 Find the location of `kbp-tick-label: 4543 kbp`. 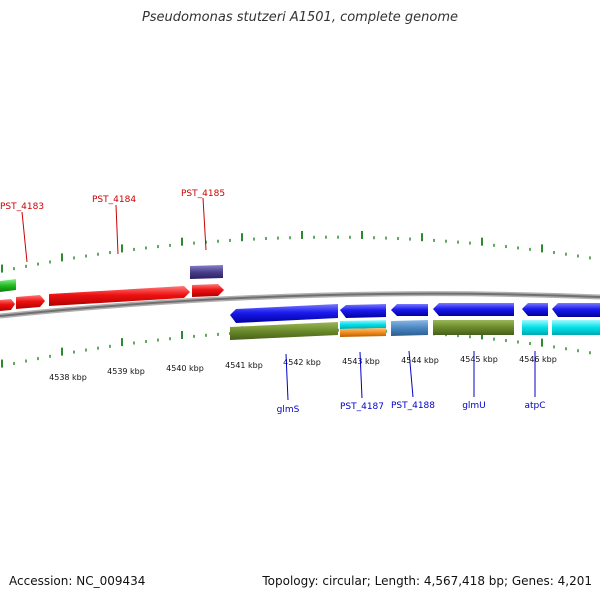

kbp-tick-label: 4543 kbp is located at coordinates (361, 361).